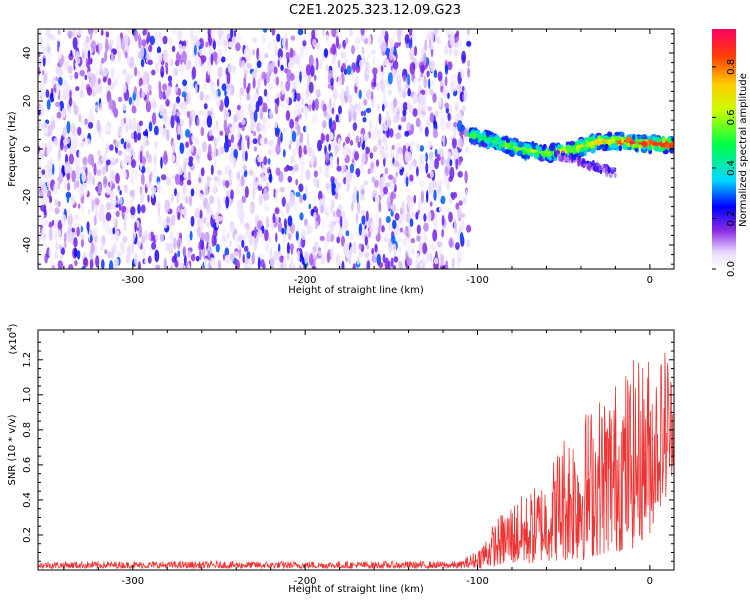 This screenshot has width=750, height=600. I want to click on snr-y-axis-label: SNR (10 * v/v), so click(12, 449).